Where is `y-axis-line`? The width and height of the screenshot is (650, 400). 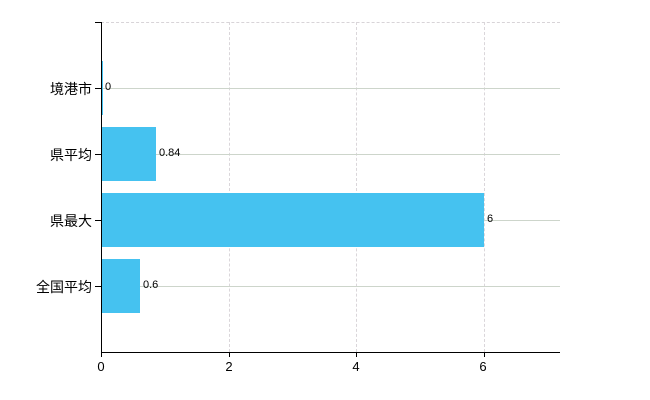 y-axis-line is located at coordinates (101, 189).